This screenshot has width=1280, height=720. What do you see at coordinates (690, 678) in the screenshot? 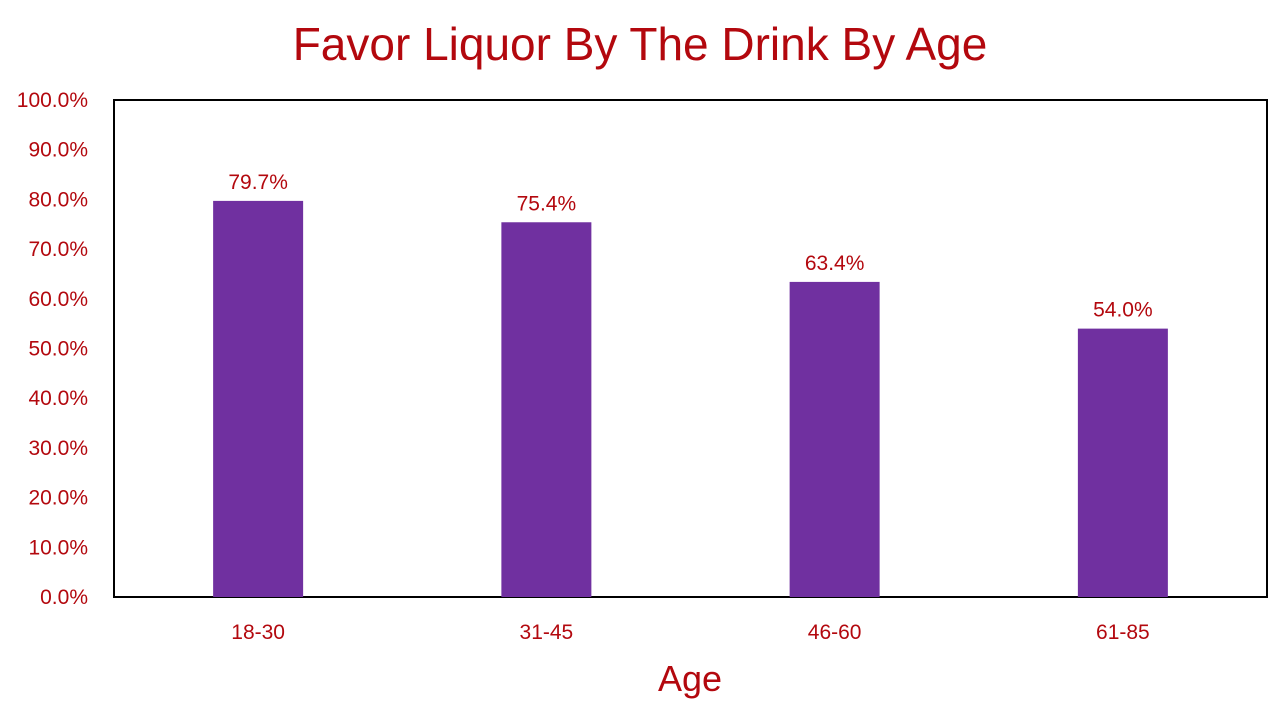
I see `x-axis-label: Age` at bounding box center [690, 678].